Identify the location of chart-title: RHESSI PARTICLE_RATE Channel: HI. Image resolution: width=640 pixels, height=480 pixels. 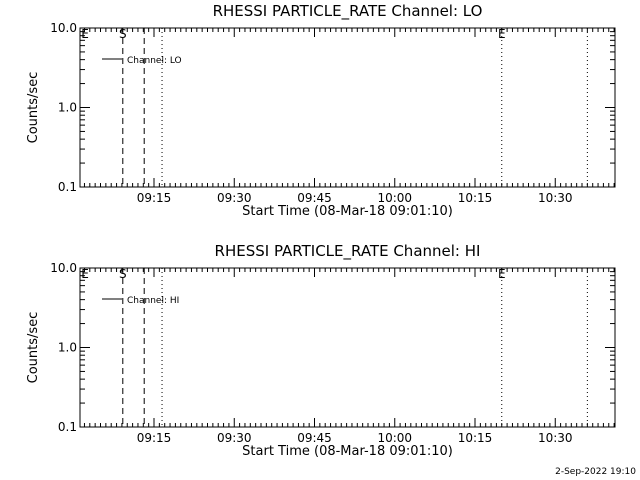
(348, 251).